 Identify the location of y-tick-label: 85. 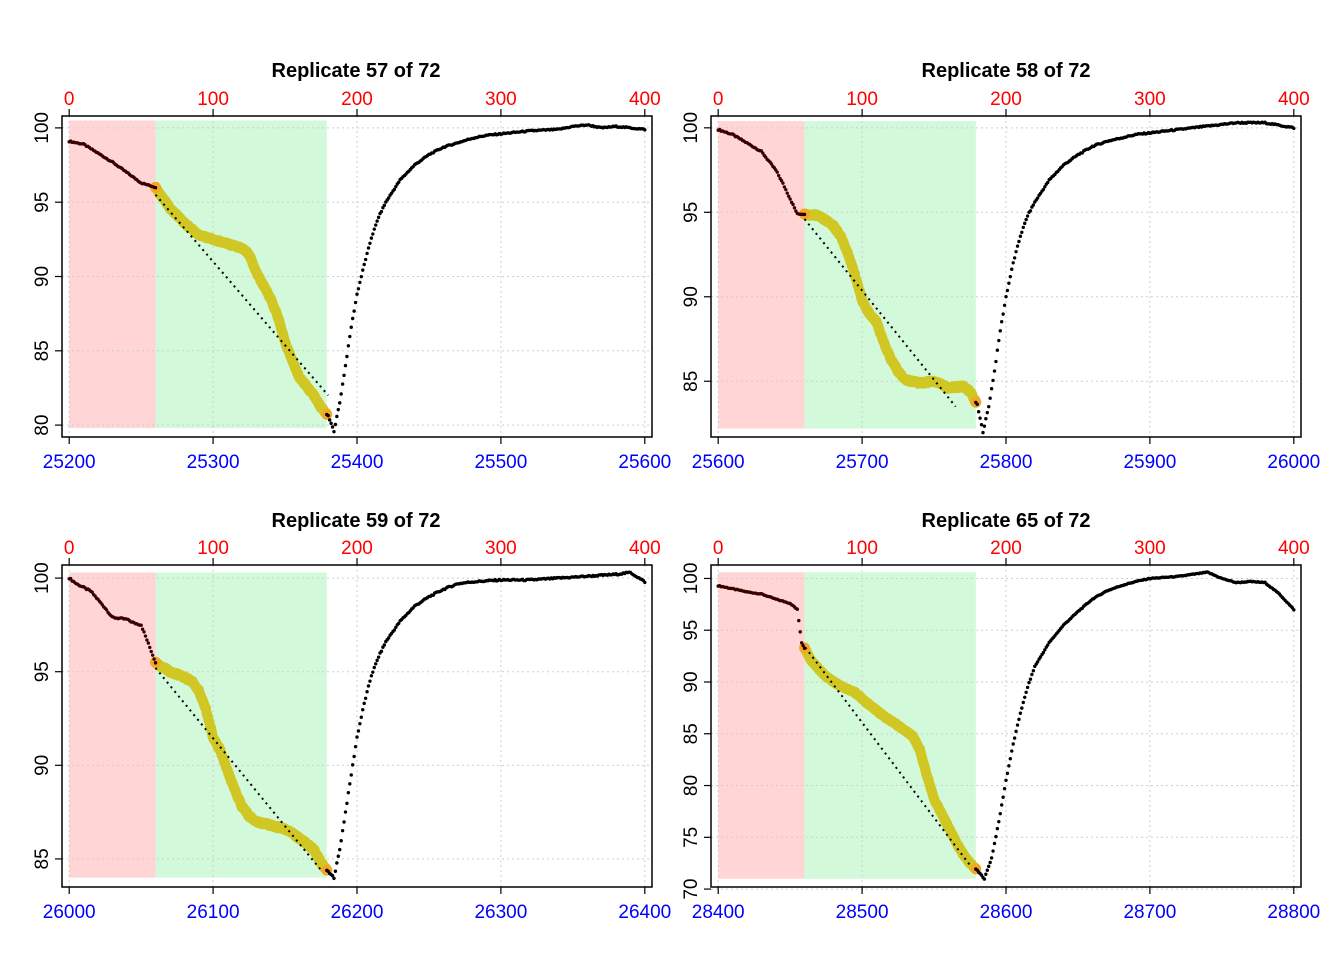
(42, 350).